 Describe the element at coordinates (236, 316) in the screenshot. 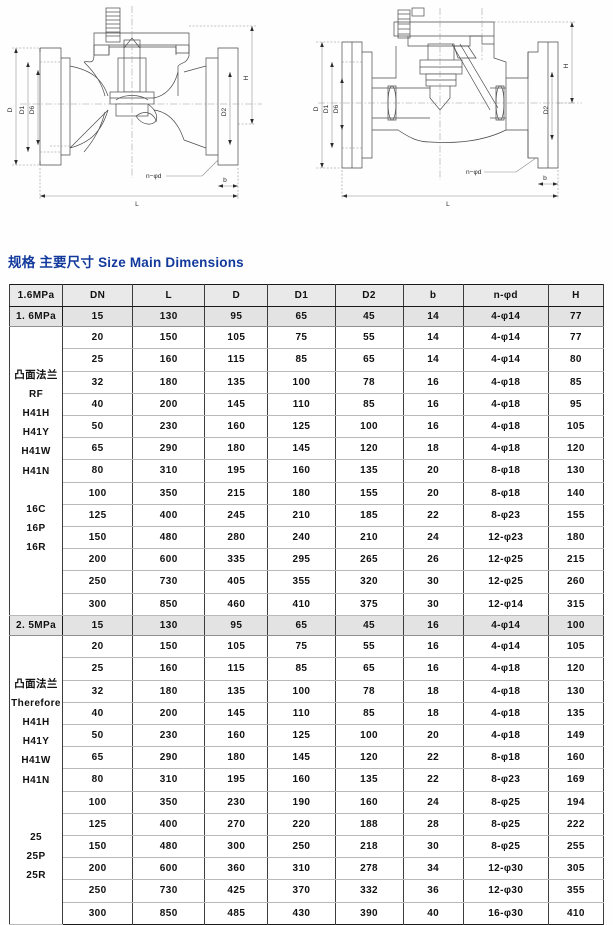

I see `cell-d: 95` at that location.